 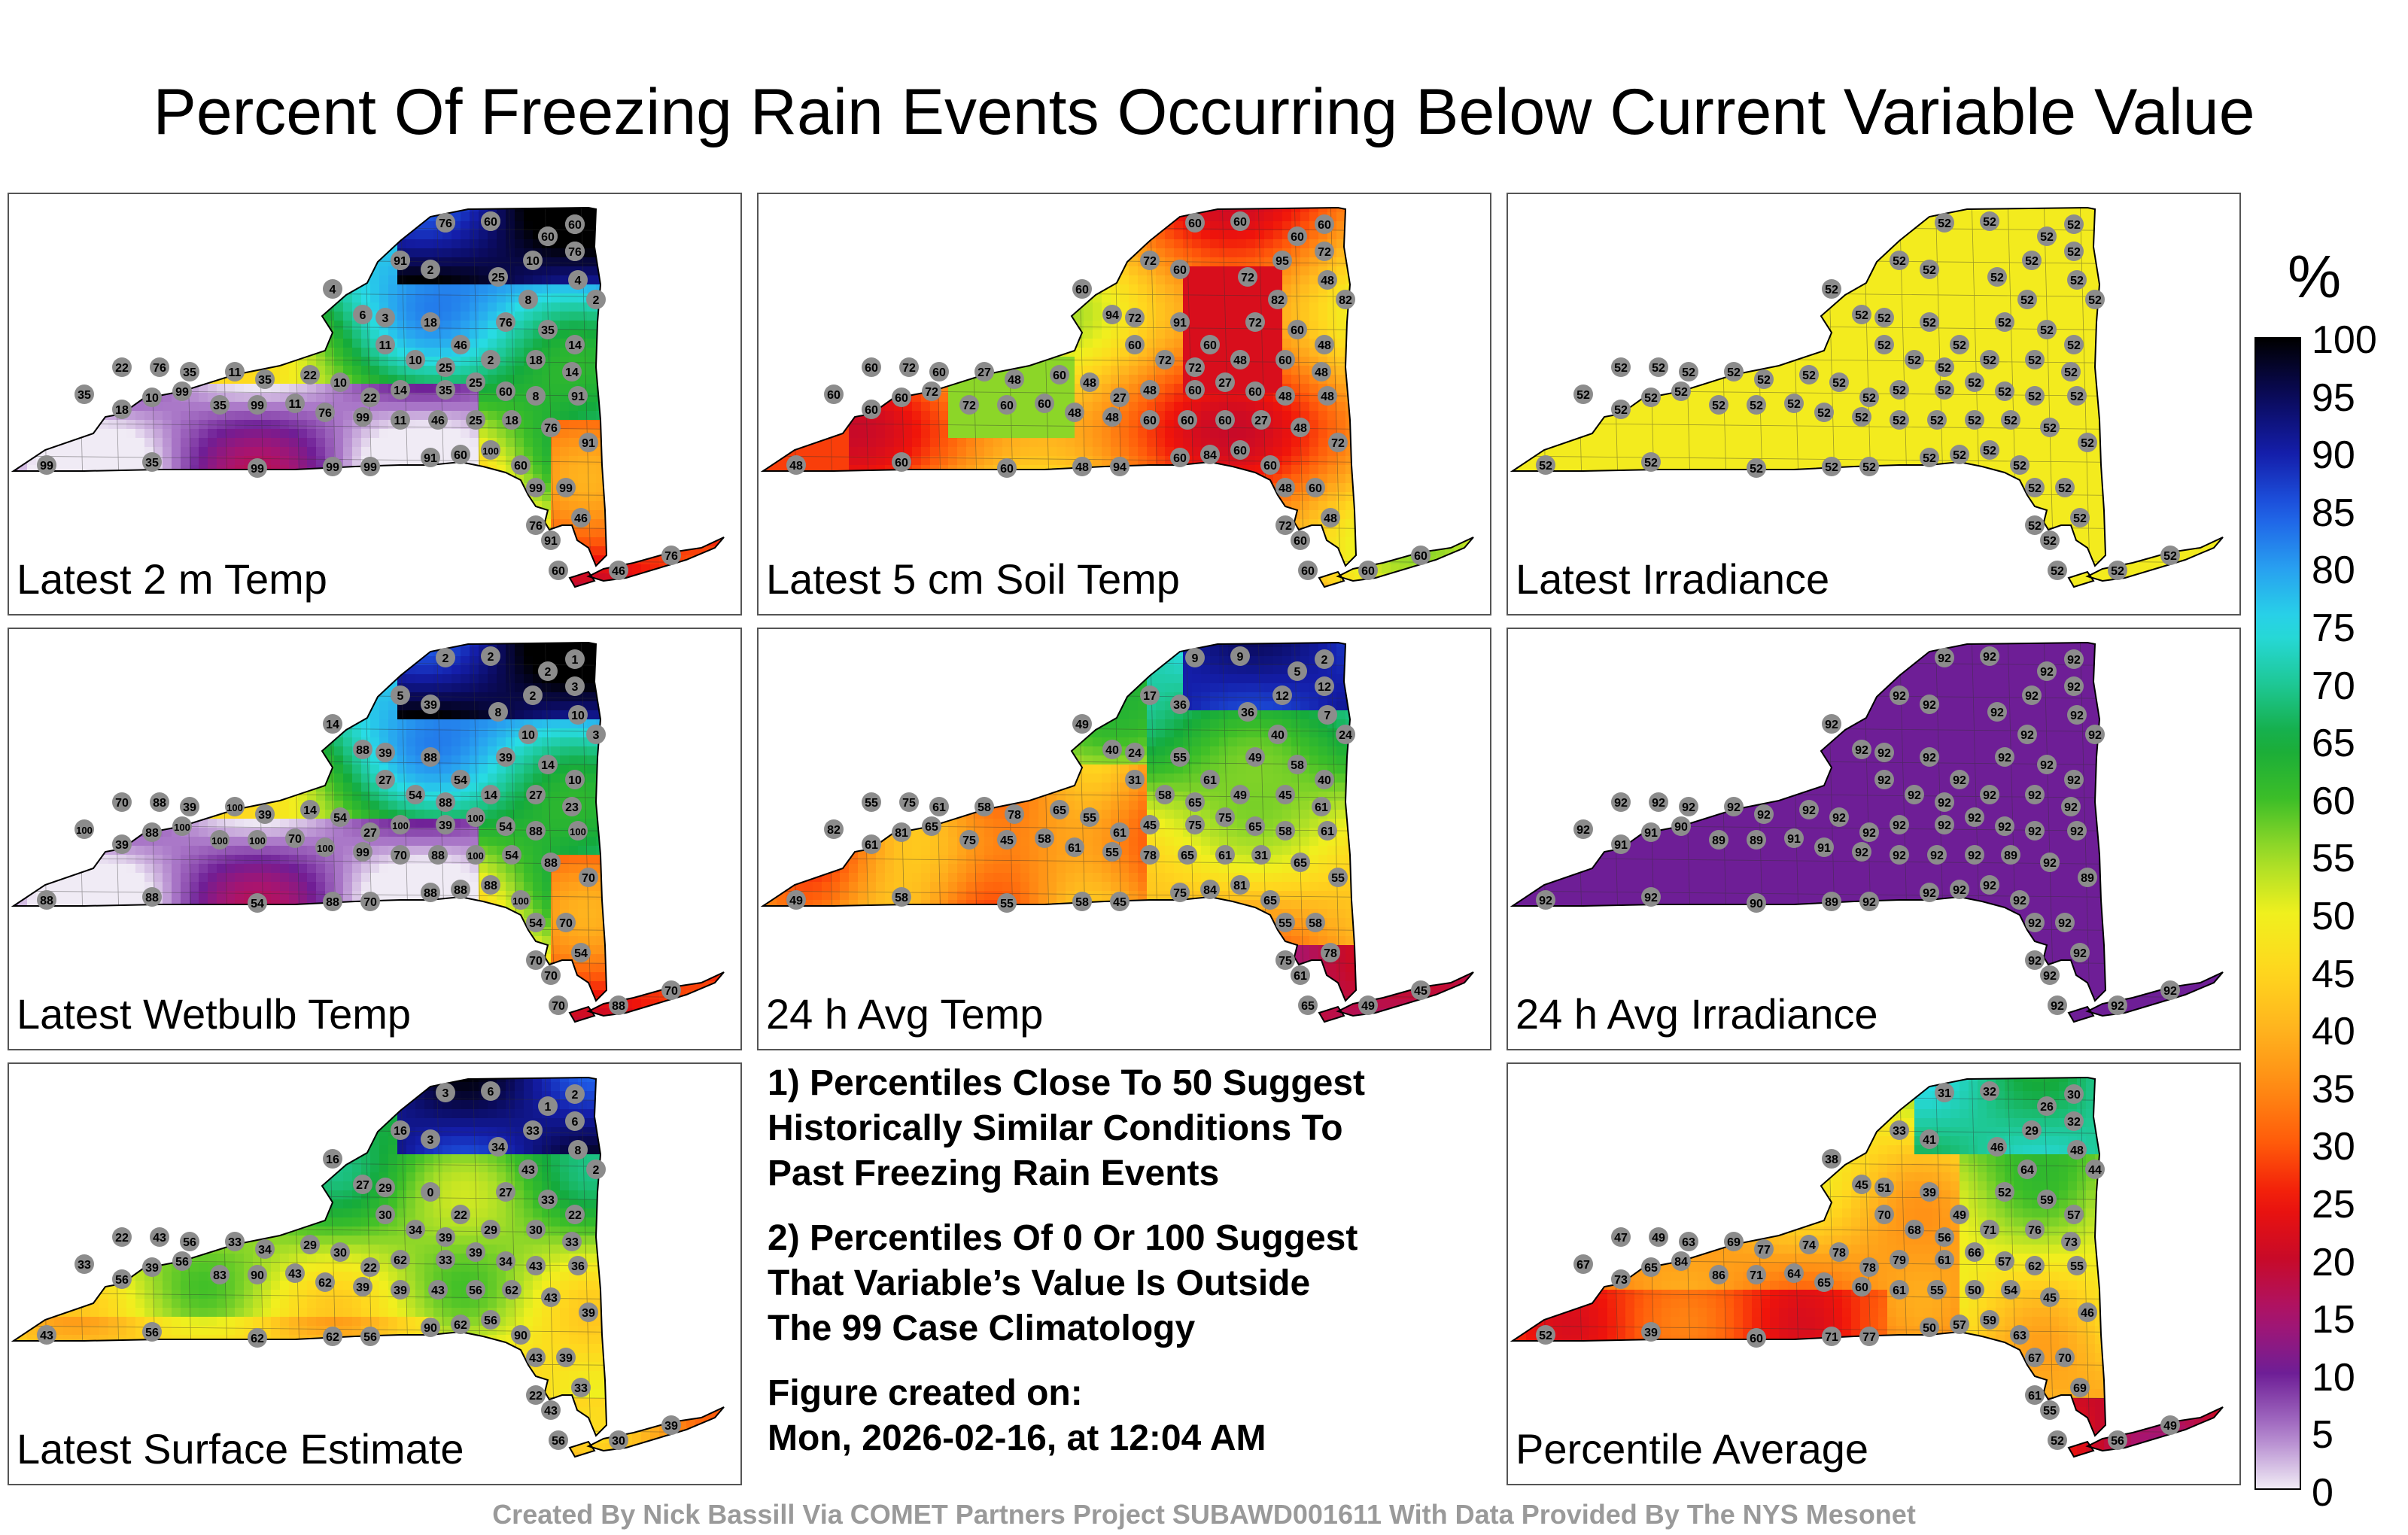 What do you see at coordinates (1899, 1259) in the screenshot?
I see `station-marker: 79` at bounding box center [1899, 1259].